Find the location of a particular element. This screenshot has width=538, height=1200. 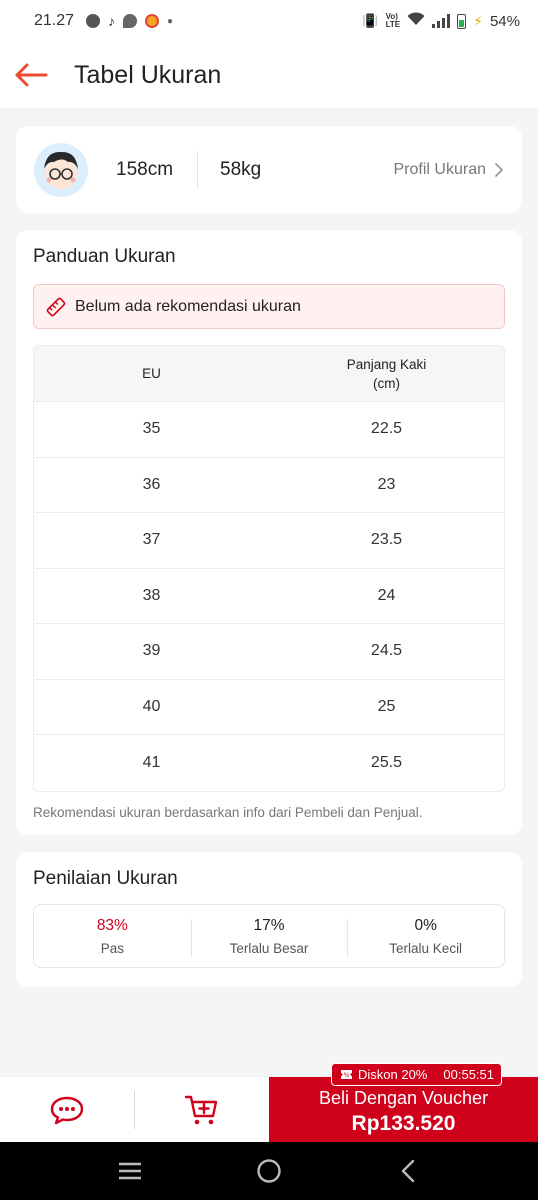

avatar is located at coordinates (61, 169).